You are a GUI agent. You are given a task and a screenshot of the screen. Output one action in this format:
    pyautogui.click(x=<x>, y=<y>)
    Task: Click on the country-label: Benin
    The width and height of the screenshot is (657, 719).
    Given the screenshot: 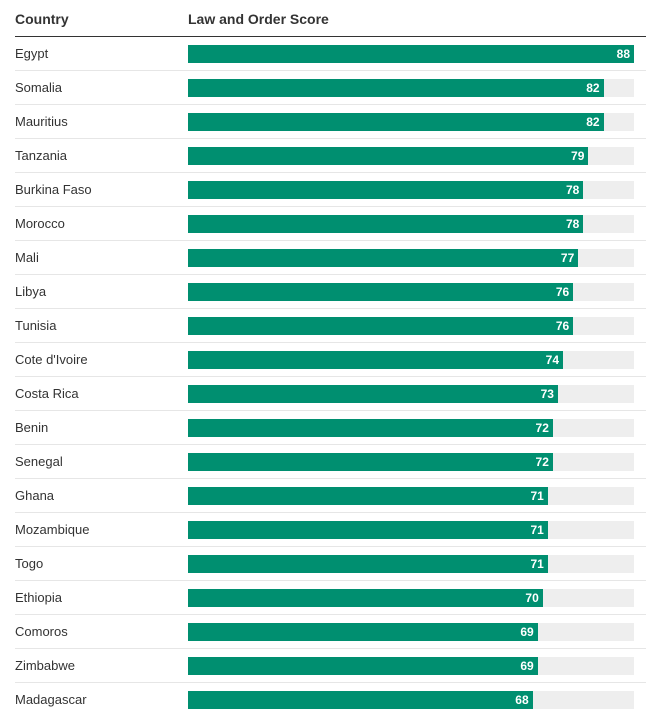 What is the action you would take?
    pyautogui.click(x=32, y=427)
    